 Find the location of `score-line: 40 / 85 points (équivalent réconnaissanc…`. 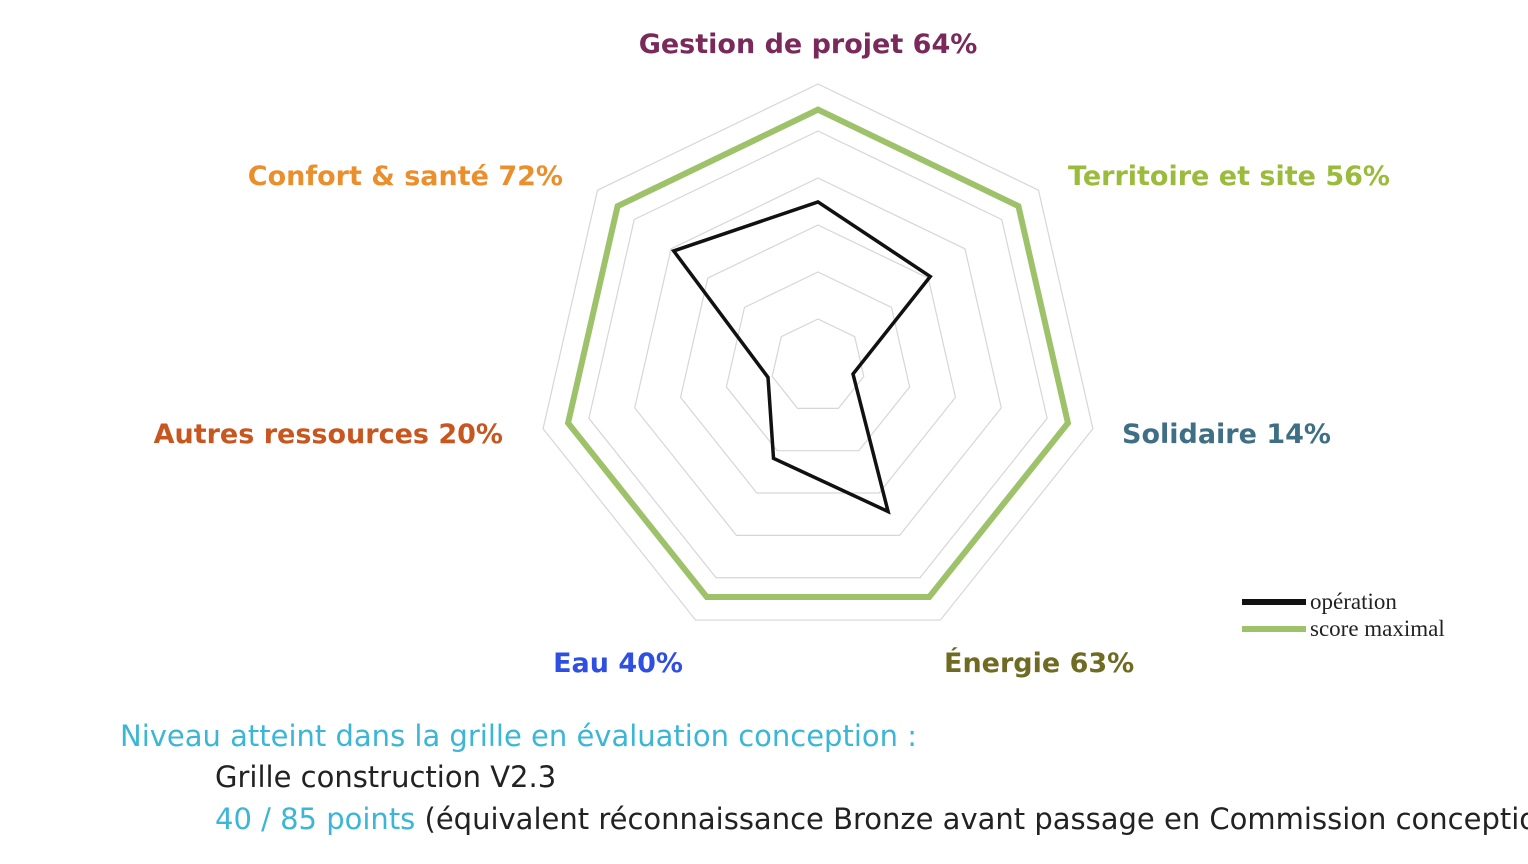

score-line: 40 / 85 points (équivalent réconnaissanc… is located at coordinates (871, 819).